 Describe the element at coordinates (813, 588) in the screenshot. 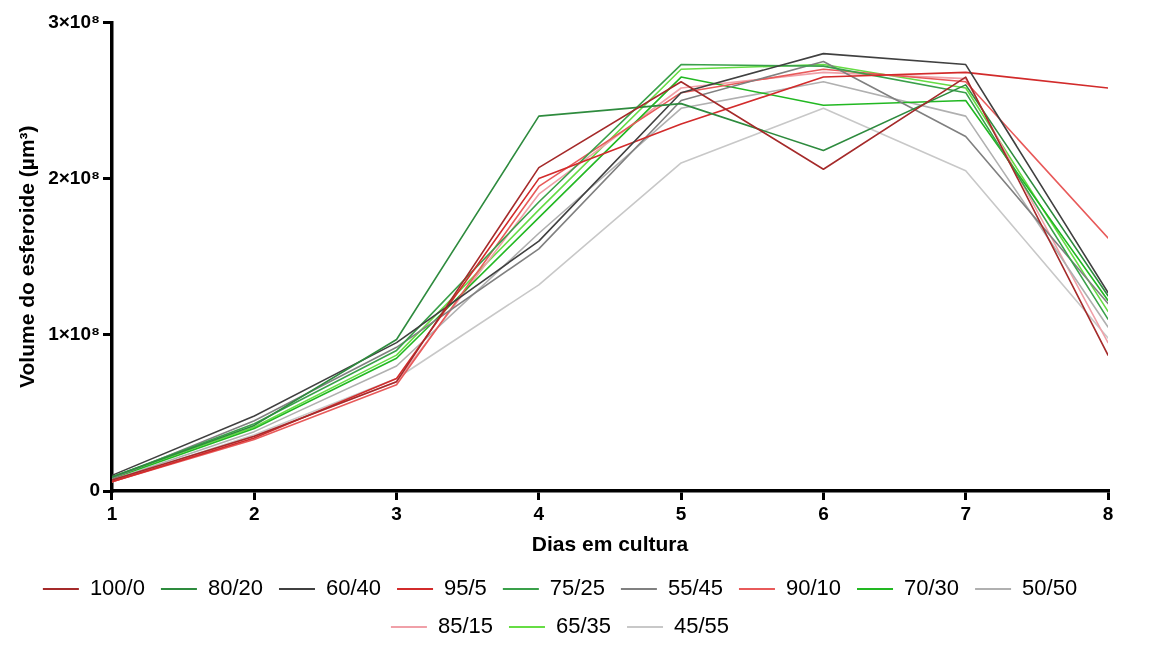

I see `legend-label: 90/10` at that location.